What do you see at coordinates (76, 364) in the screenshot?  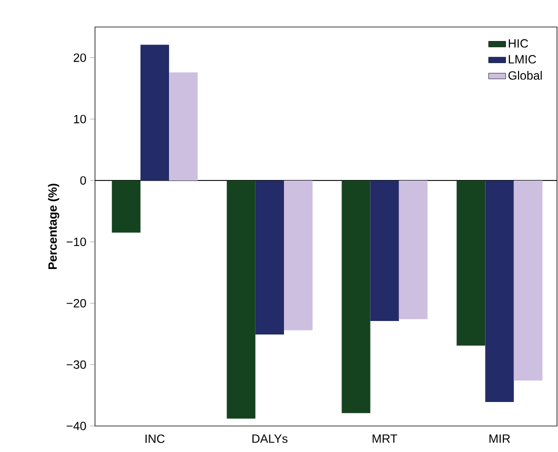 I see `y-tick-label: −30` at bounding box center [76, 364].